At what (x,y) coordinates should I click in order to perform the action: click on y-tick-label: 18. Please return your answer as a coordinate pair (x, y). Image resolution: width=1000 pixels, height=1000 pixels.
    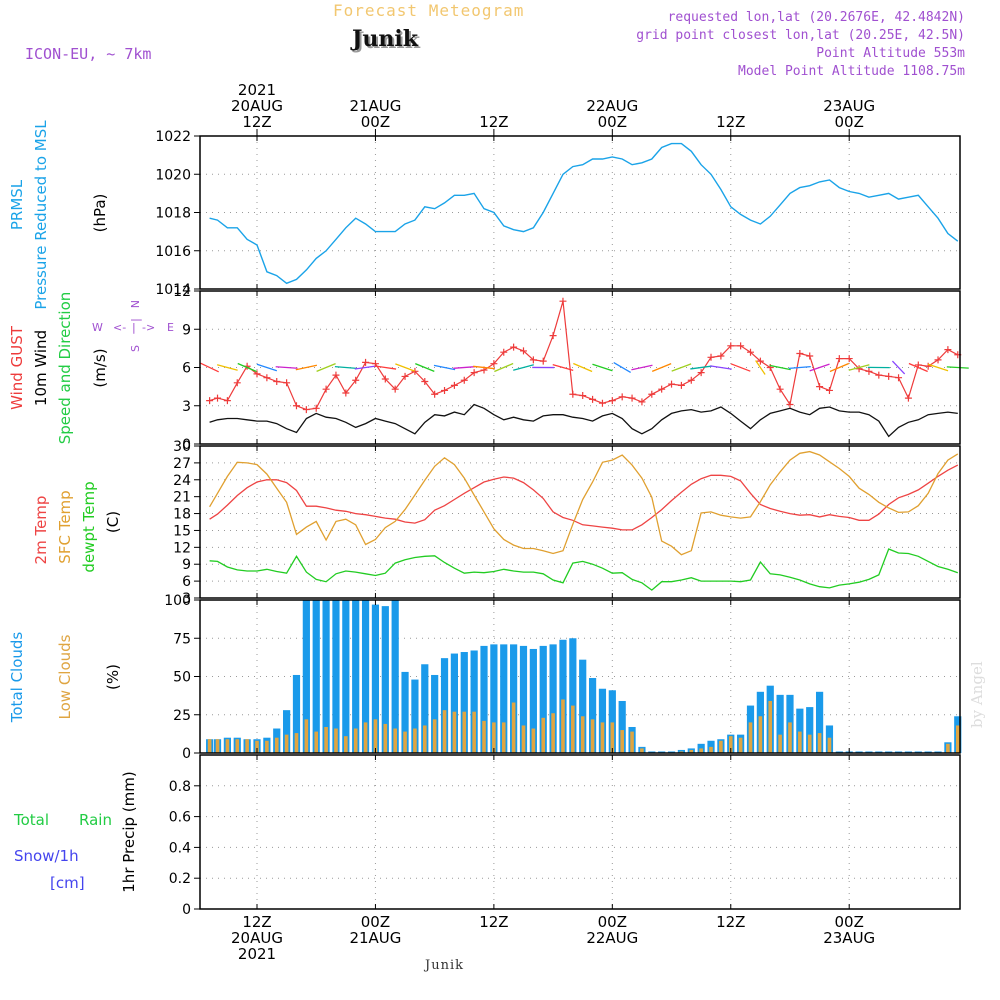
    Looking at the image, I should click on (182, 515).